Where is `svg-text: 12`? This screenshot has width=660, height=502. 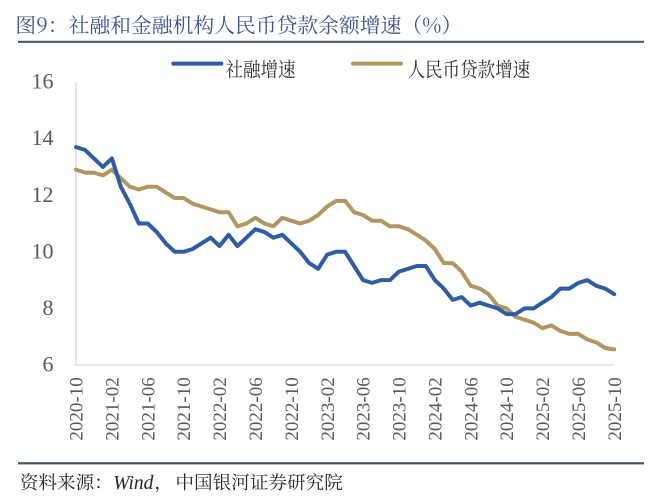
svg-text: 12 is located at coordinates (43, 194).